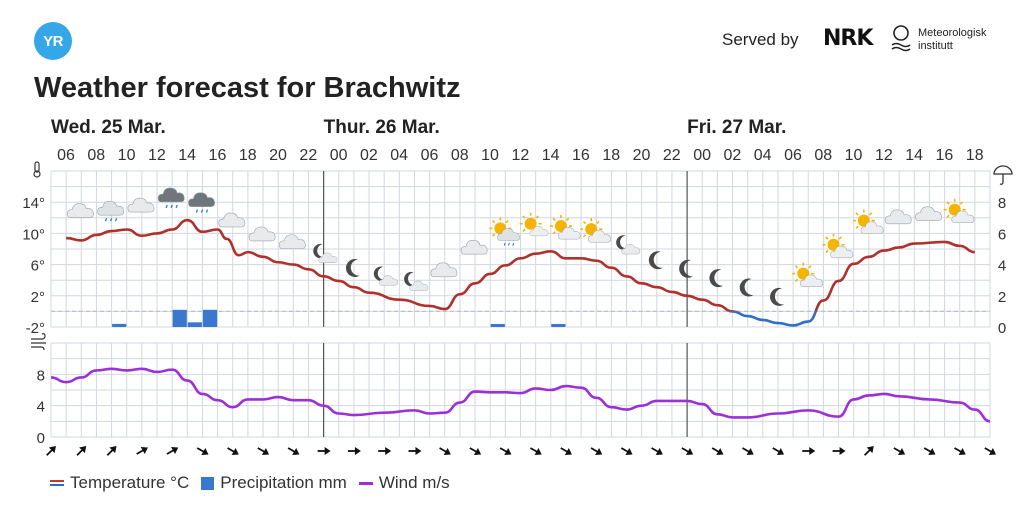 The image size is (1024, 510). What do you see at coordinates (38, 266) in the screenshot?
I see `temp-tick: 6°` at bounding box center [38, 266].